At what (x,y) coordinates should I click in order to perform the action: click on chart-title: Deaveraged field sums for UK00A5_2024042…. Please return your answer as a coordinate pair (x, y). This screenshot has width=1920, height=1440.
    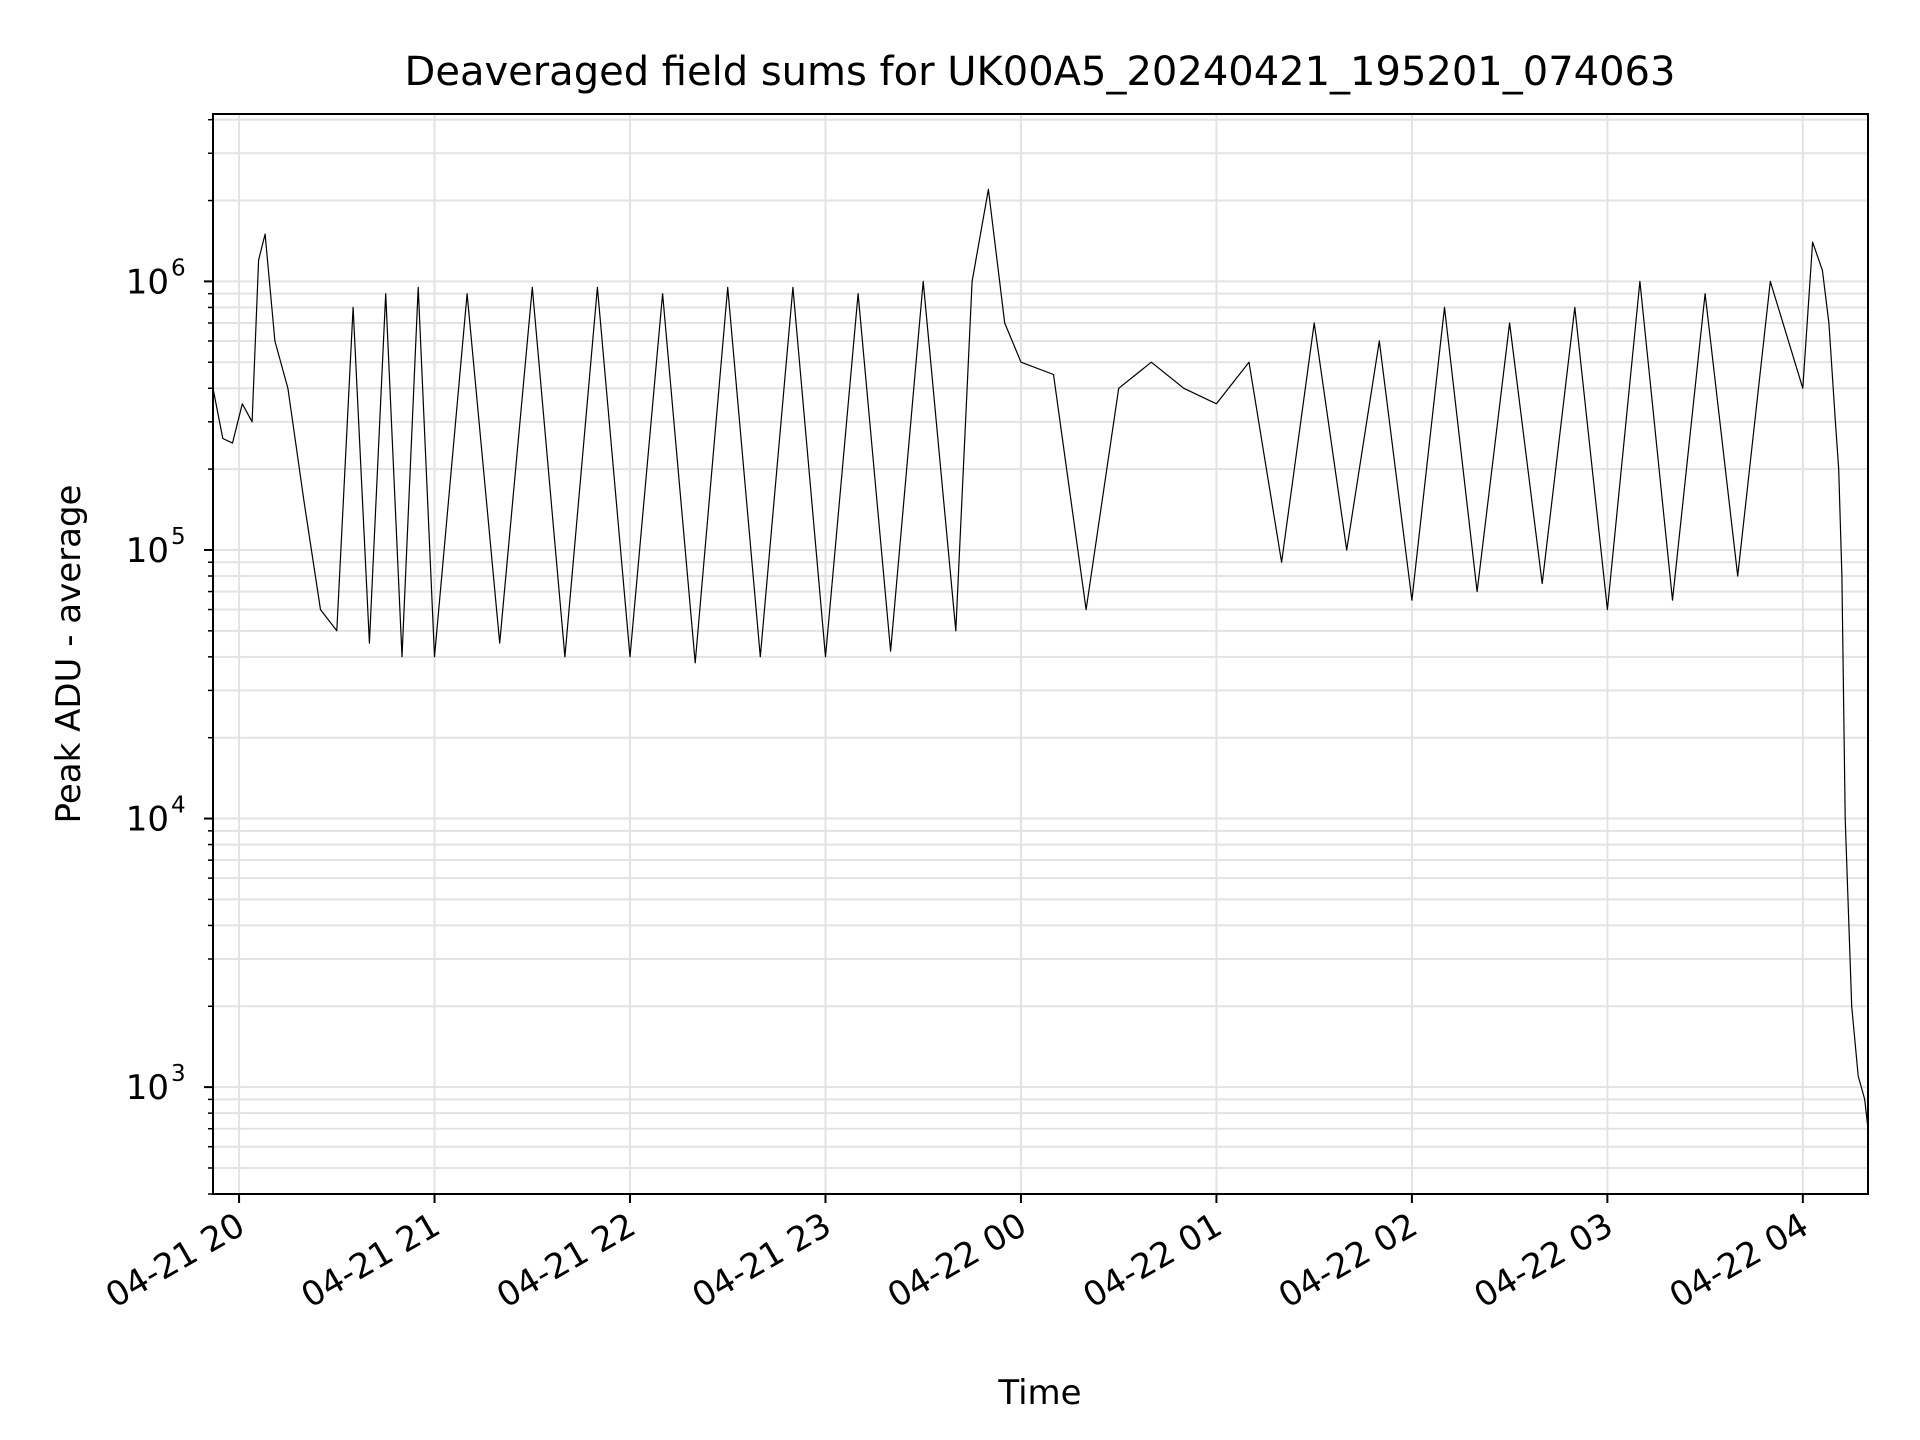
    Looking at the image, I should click on (1040, 72).